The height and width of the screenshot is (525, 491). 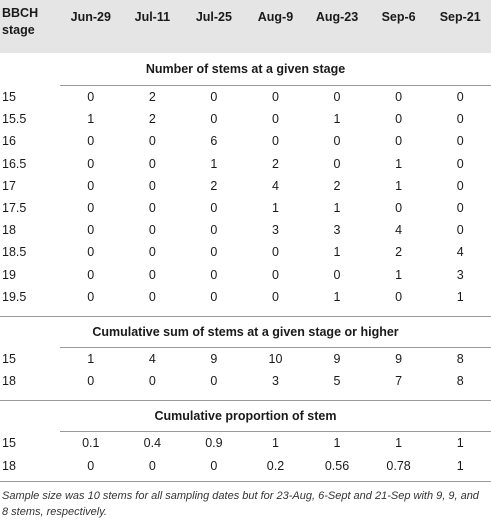 What do you see at coordinates (275, 358) in the screenshot?
I see `value-cell: 10` at bounding box center [275, 358].